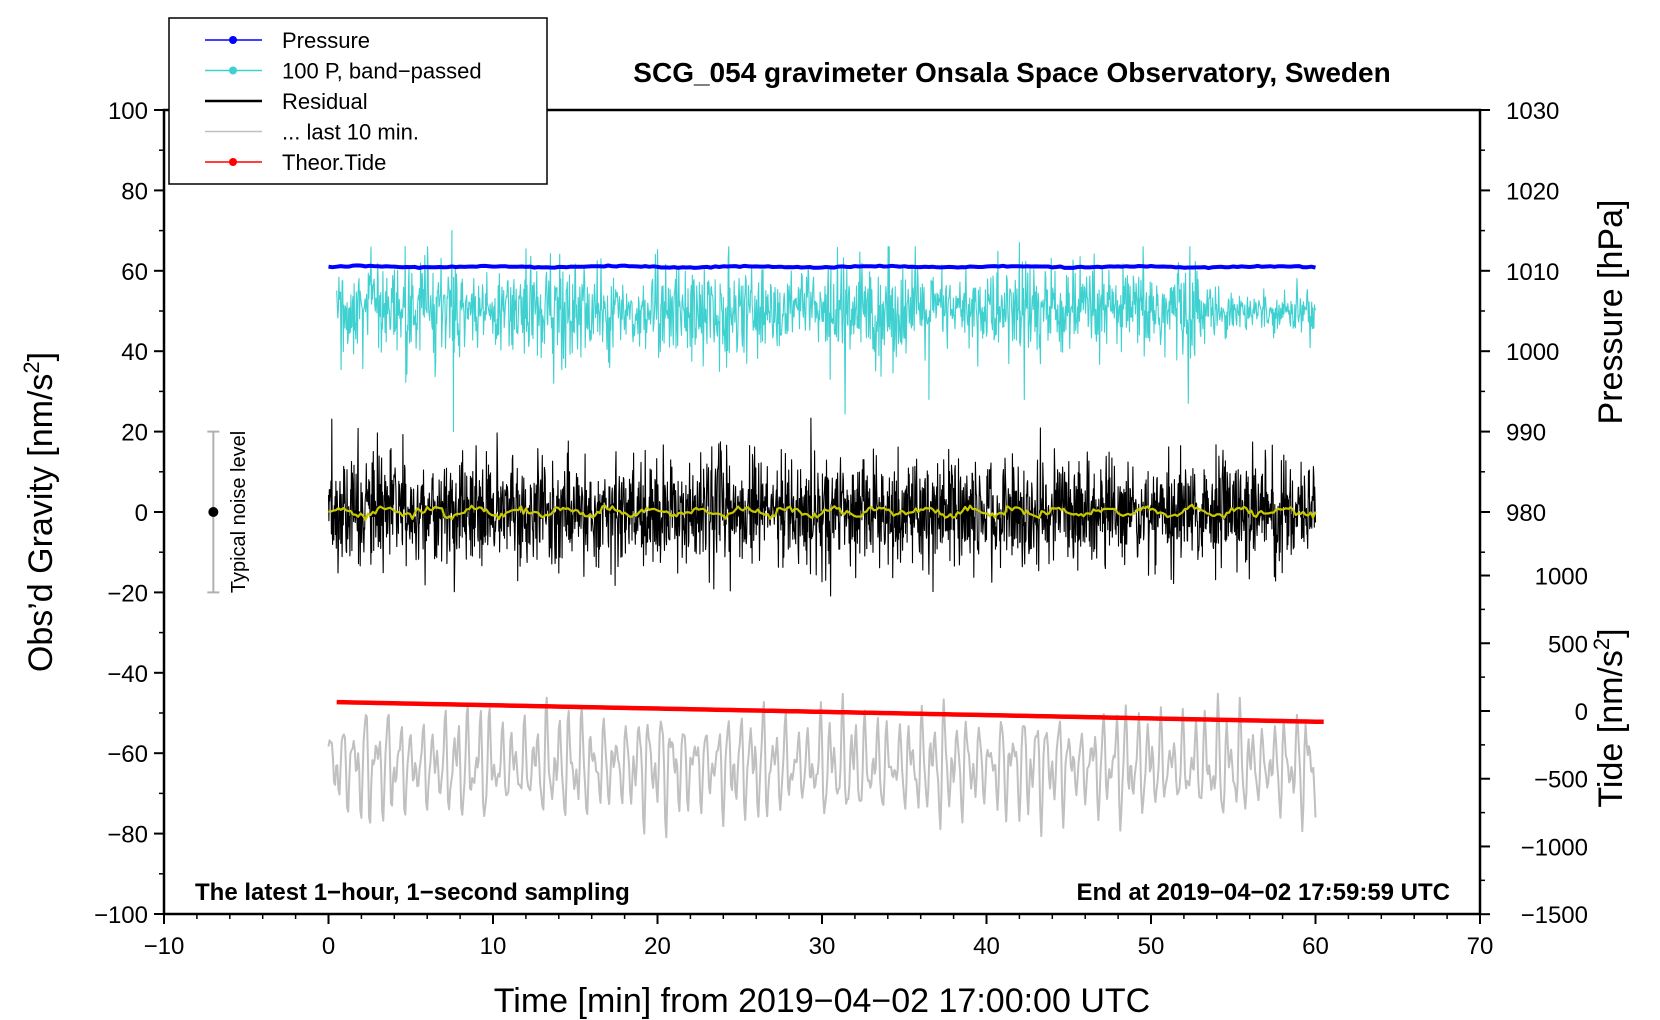 The image size is (1660, 1020). What do you see at coordinates (822, 1001) in the screenshot?
I see `x-axis-title: Time [min] from 2019−04−02 17:00:00 UTC` at bounding box center [822, 1001].